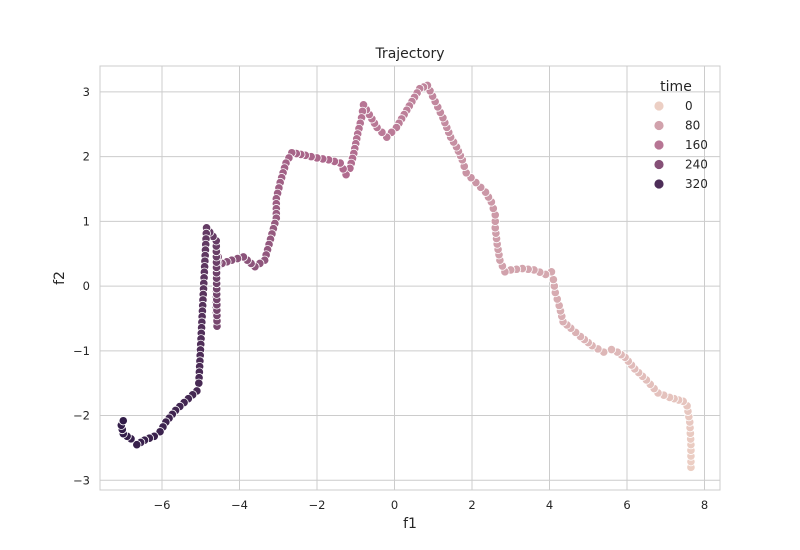 The image size is (800, 550). I want to click on y-tick-label: −1, so click(81, 351).